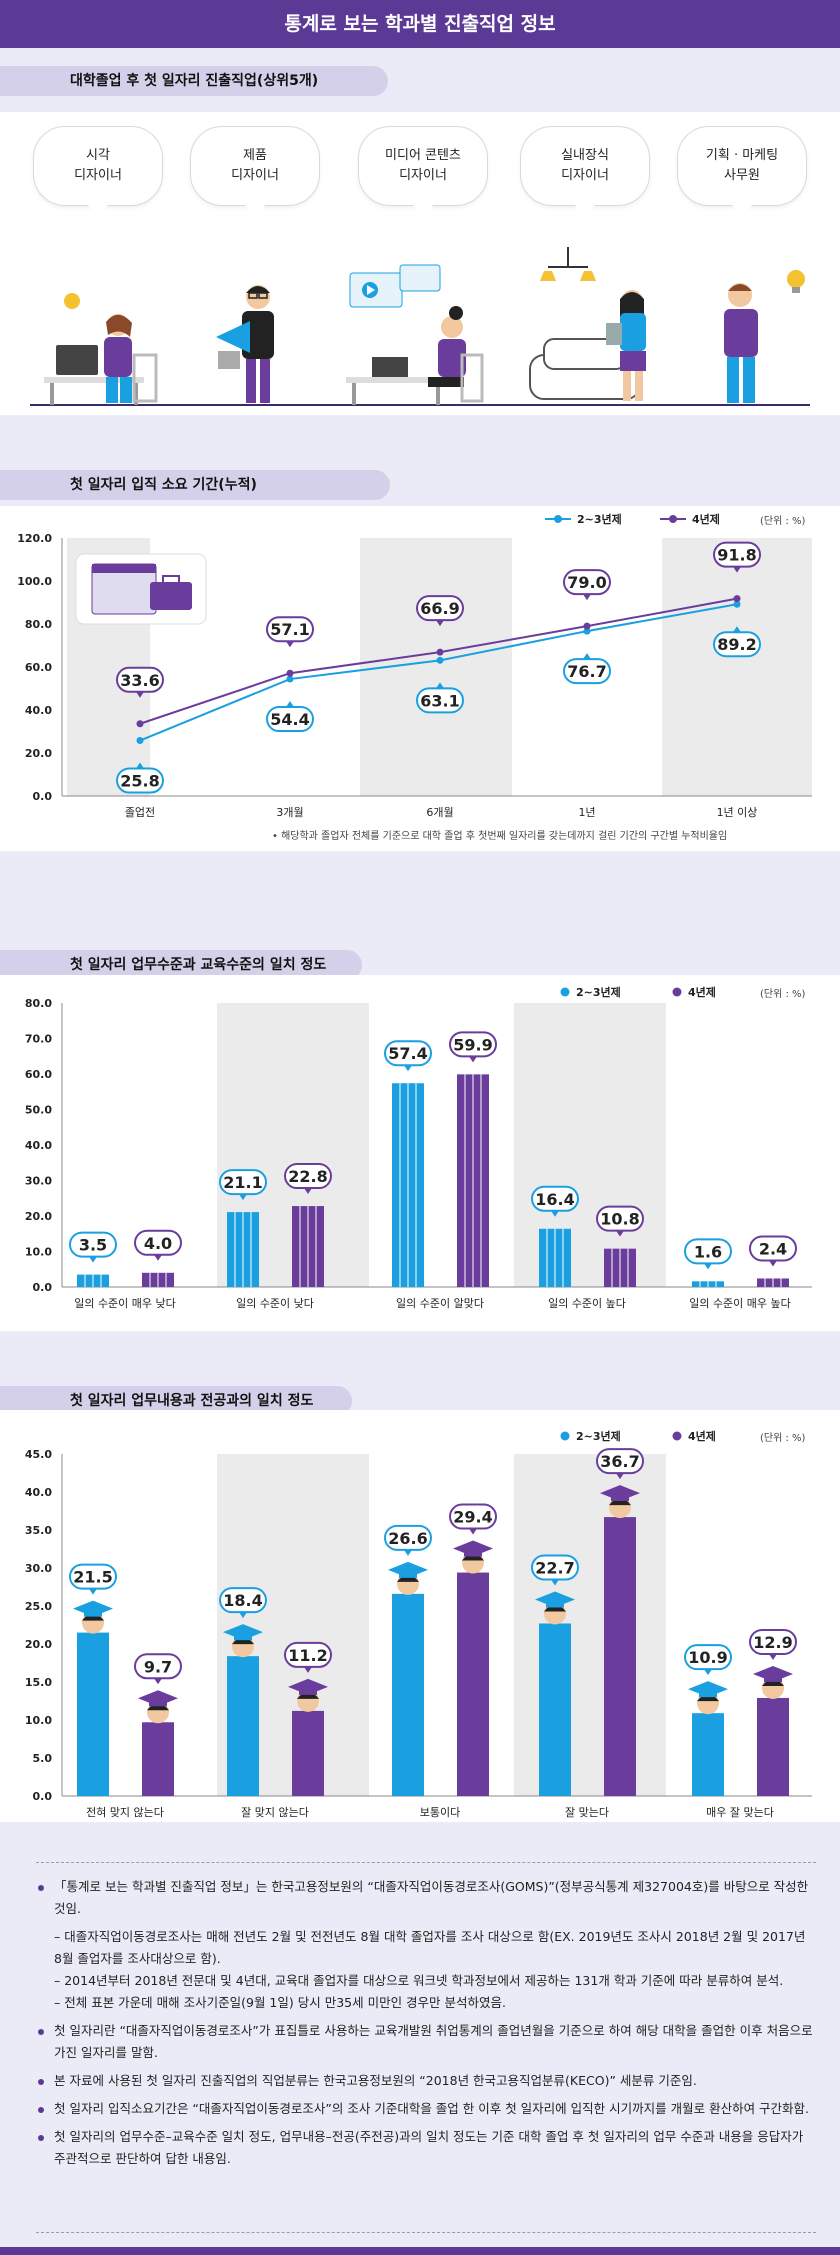 The image size is (840, 2255). I want to click on data-label: 21.1, so click(242, 1182).